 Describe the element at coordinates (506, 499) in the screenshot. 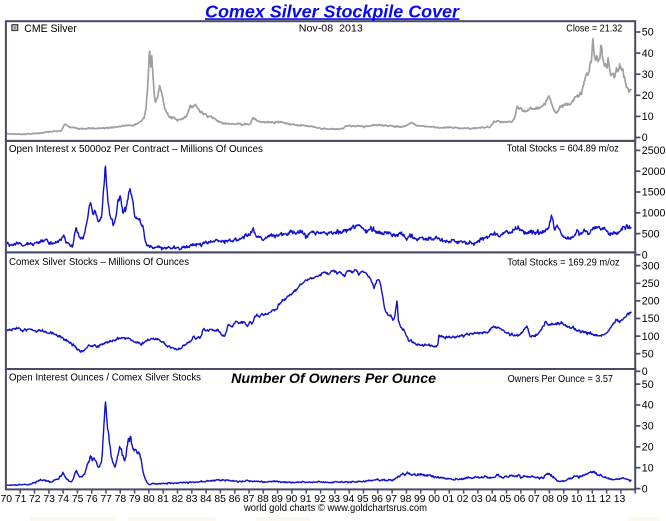

I see `svg-text: 05` at that location.